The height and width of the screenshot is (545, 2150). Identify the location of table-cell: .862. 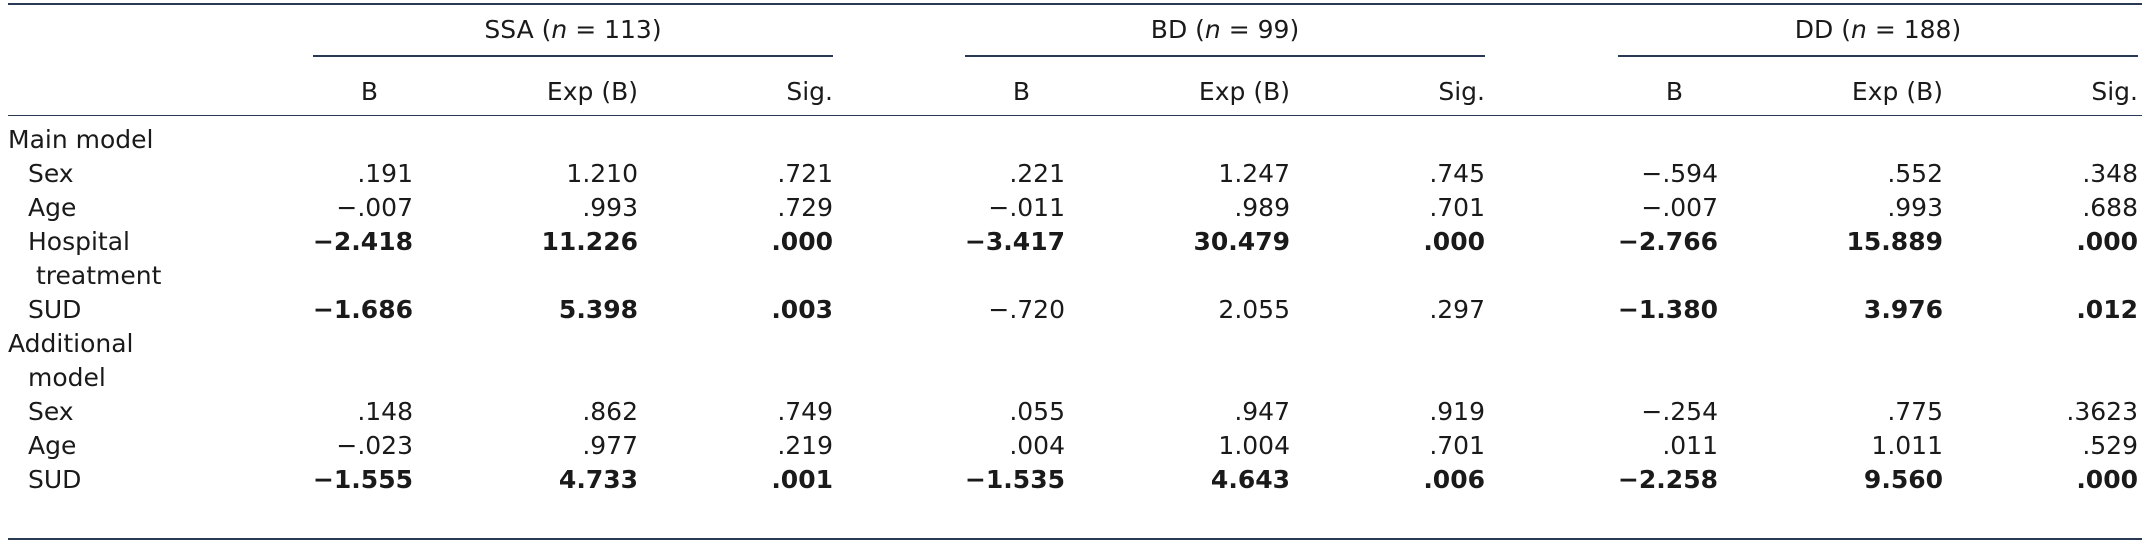
(610, 411).